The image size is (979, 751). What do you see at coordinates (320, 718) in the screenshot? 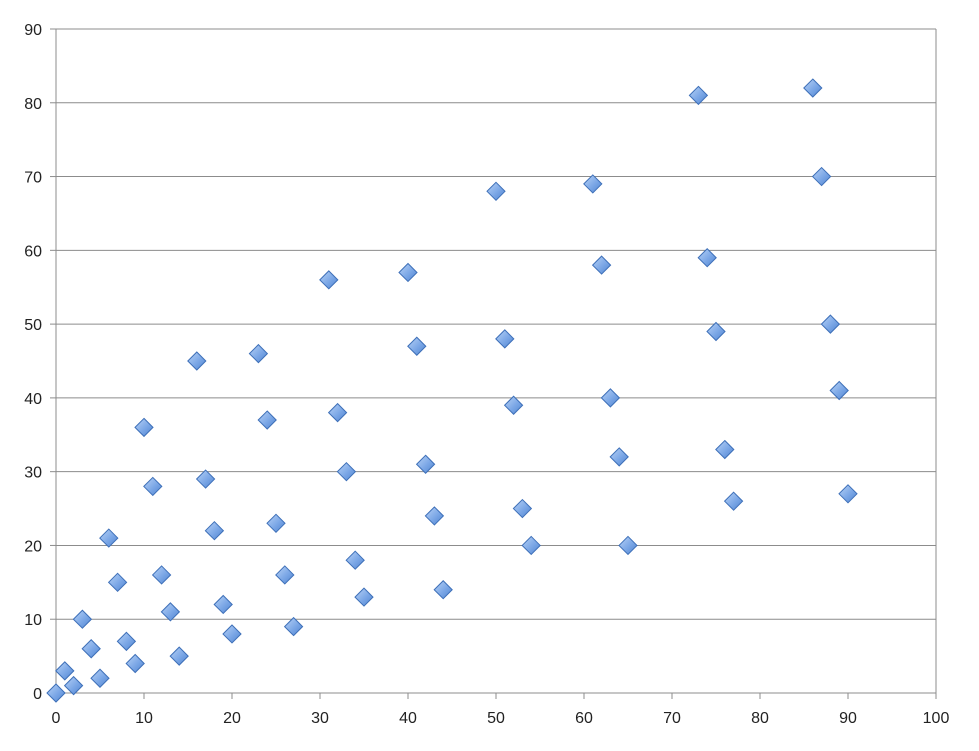
I see `x-tick-label: 30` at bounding box center [320, 718].